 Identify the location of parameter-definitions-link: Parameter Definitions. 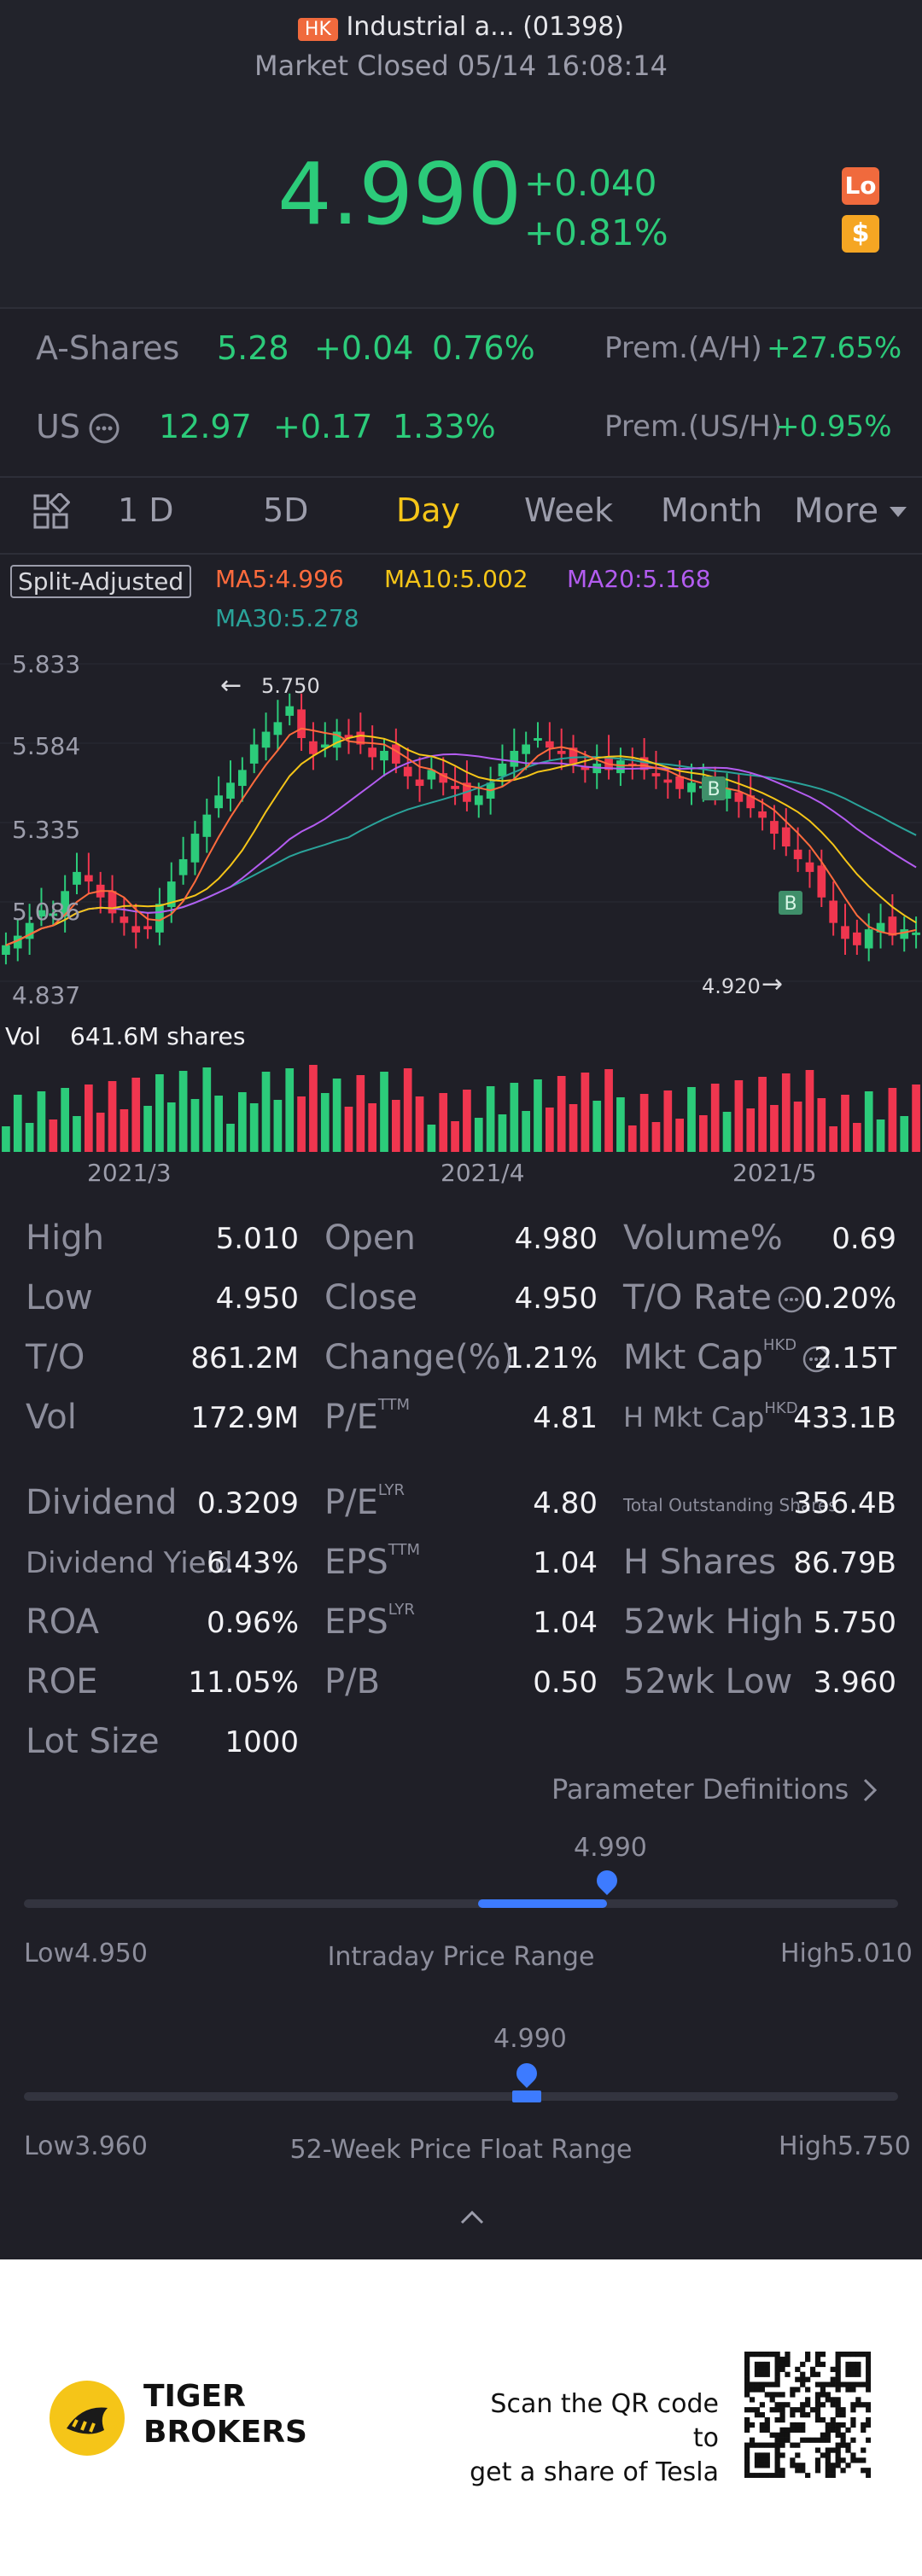
(700, 1790).